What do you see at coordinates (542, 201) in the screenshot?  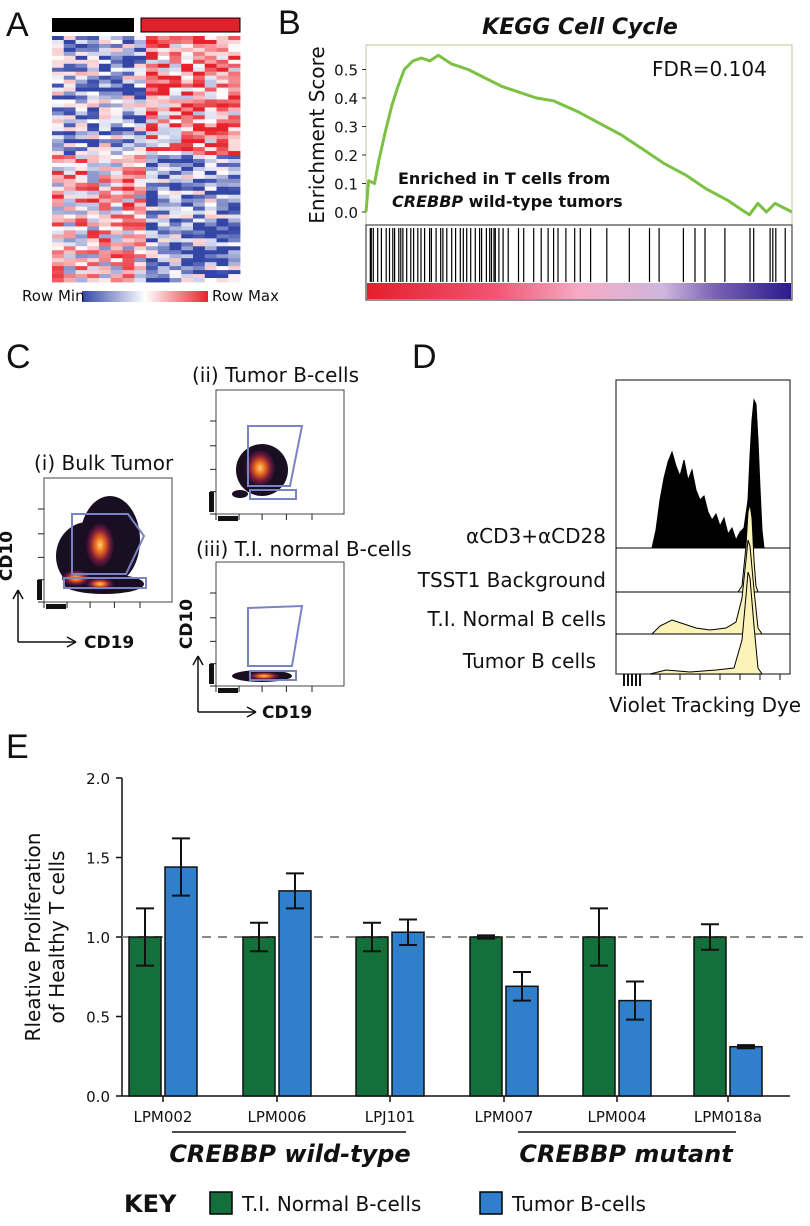 I see `wildtype-tumors-text: wild-type tumors` at bounding box center [542, 201].